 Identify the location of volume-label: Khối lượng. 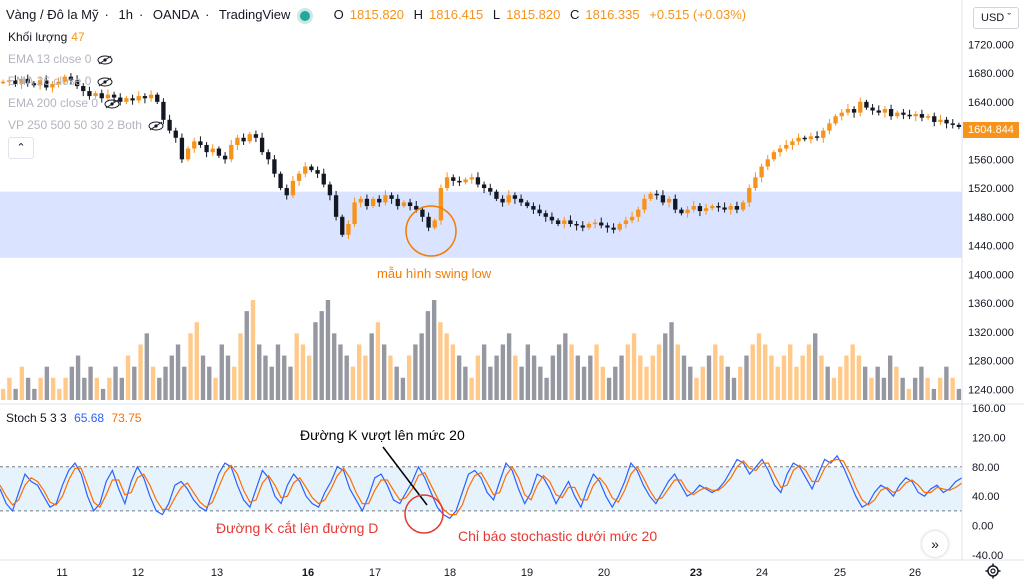
(38, 37).